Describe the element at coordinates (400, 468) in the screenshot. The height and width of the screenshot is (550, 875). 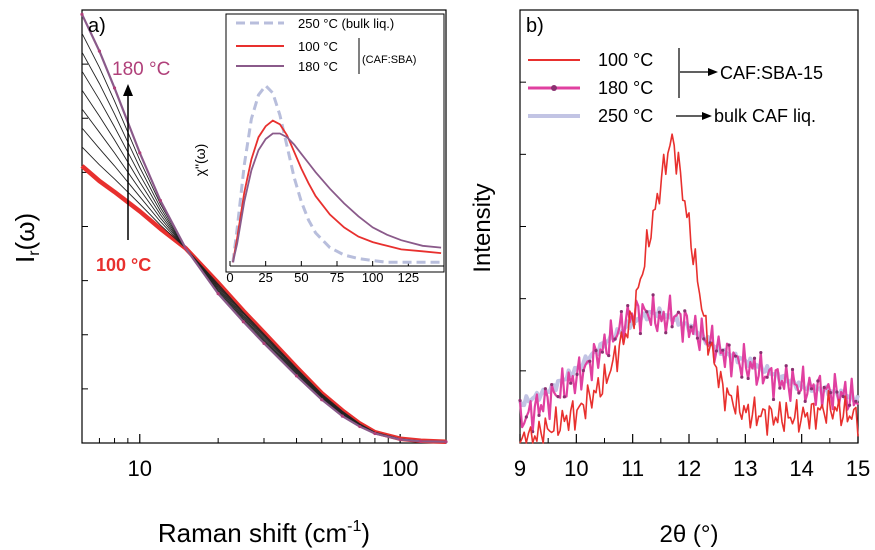
I see `a-x-tick-label: 100` at that location.